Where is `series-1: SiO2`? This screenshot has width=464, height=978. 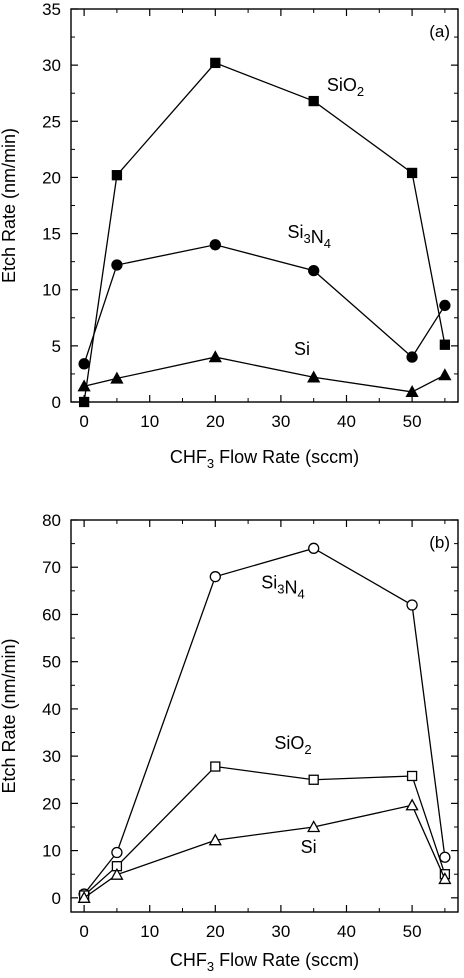
series-1: SiO2 is located at coordinates (264, 817).